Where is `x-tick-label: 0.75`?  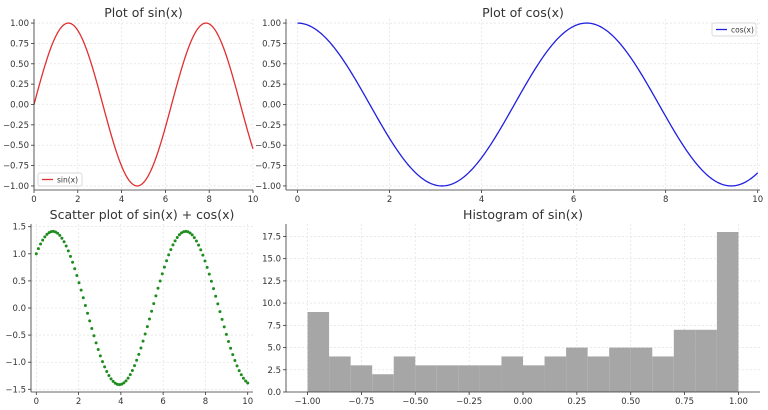
x-tick-label: 0.75 is located at coordinates (684, 402).